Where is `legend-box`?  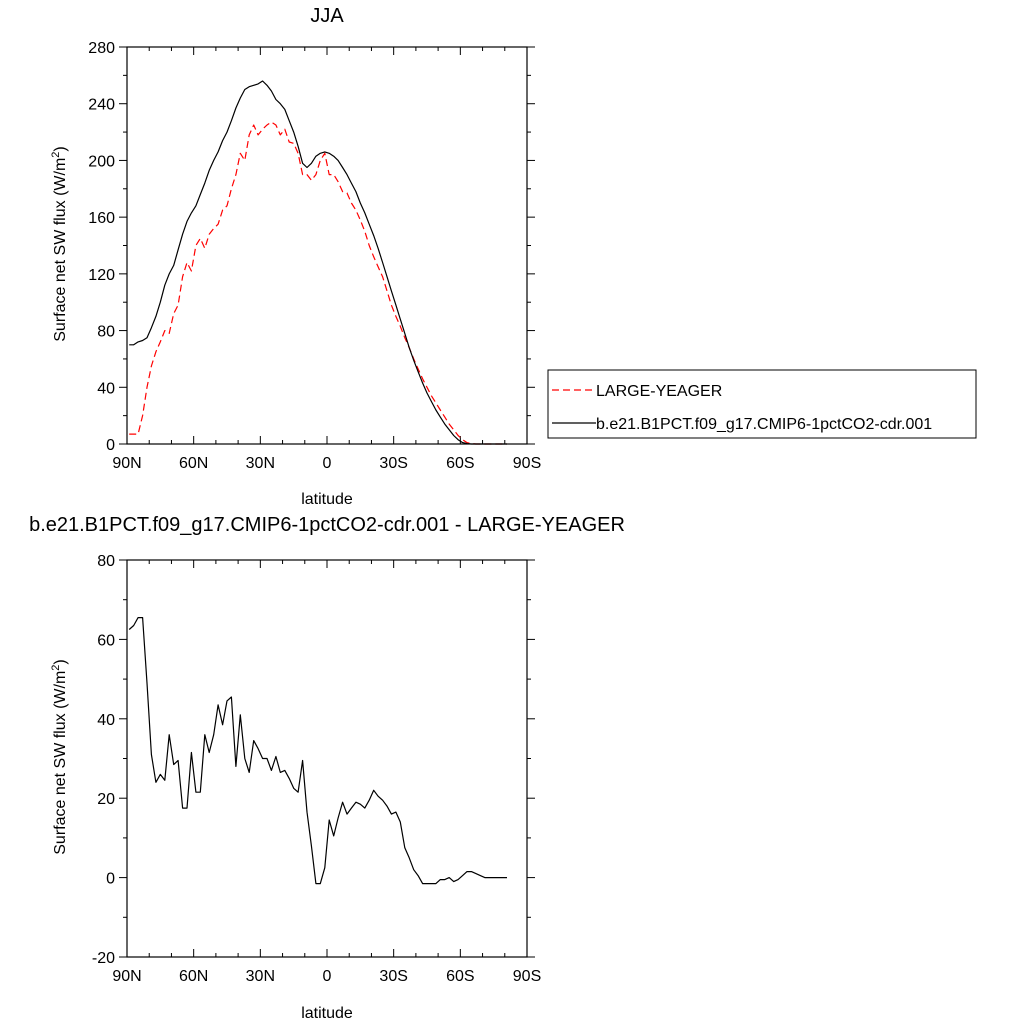 legend-box is located at coordinates (762, 404).